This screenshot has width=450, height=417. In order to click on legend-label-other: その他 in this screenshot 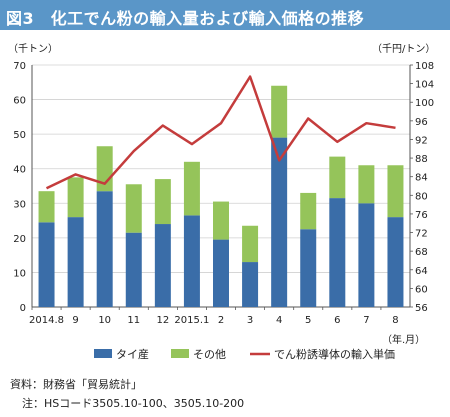, I will do `click(209, 354)`.